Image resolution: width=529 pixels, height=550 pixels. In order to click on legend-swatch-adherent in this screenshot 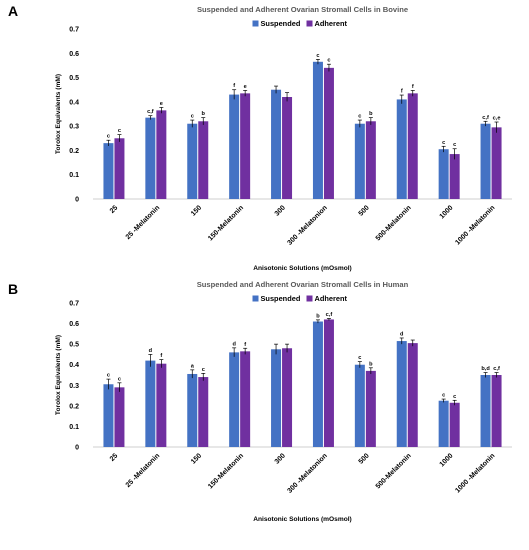, I will do `click(309, 23)`.